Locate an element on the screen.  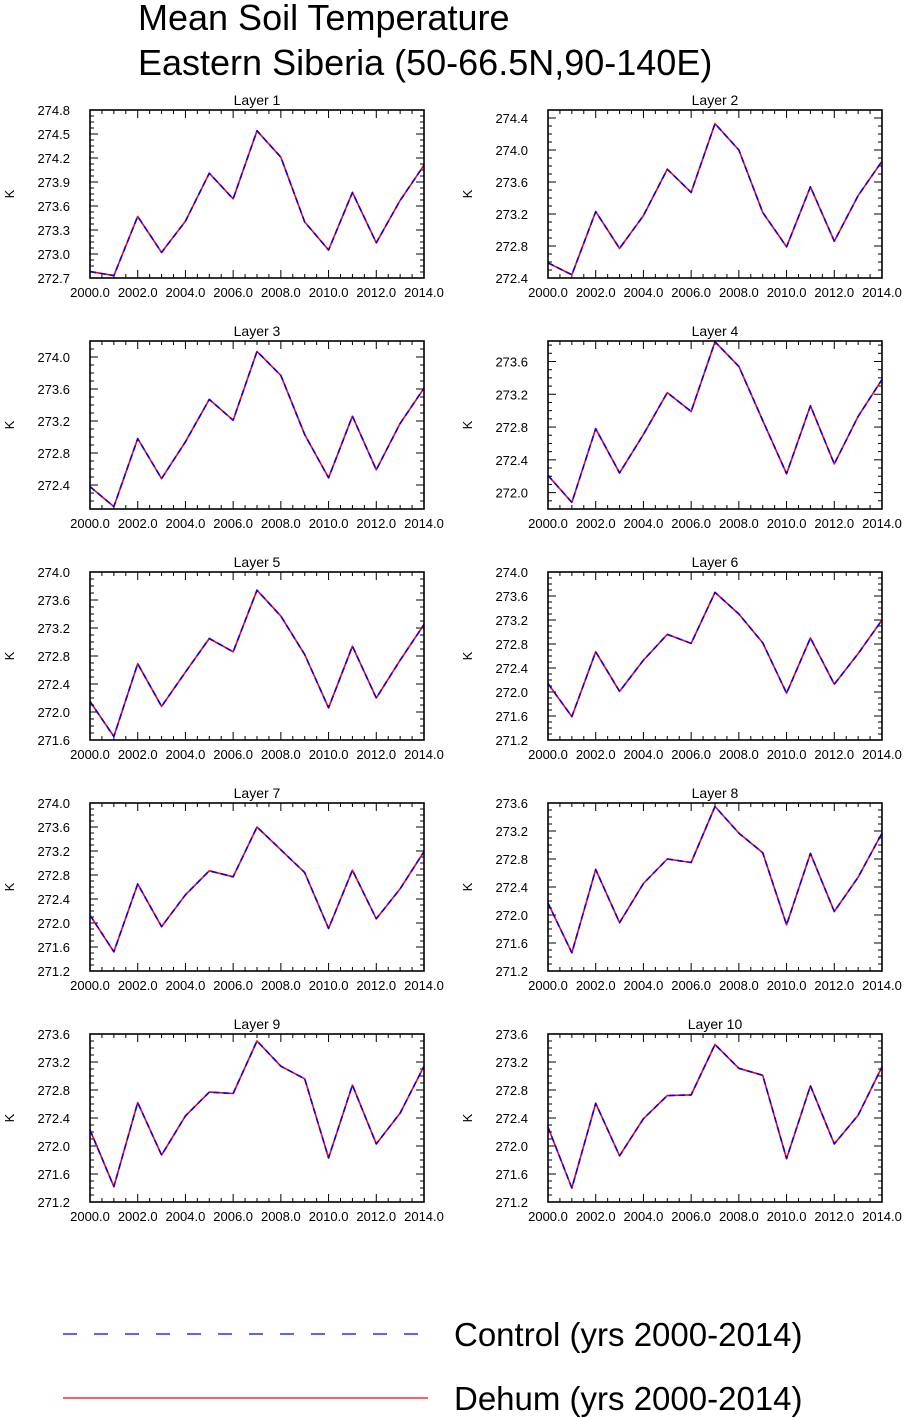
figure-title-line-1: Mean Soil Temperature is located at coordinates (324, 19).